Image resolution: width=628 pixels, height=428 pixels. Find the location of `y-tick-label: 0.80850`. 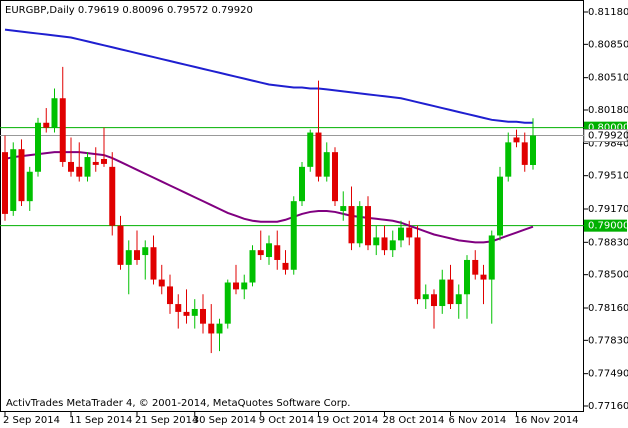

y-tick-label: 0.80850 is located at coordinates (608, 44).